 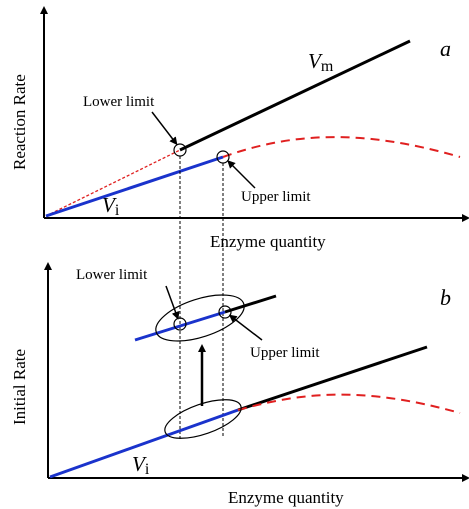 What do you see at coordinates (112, 275) in the screenshot?
I see `panel-b-lower-limit-label: Lower limit` at bounding box center [112, 275].